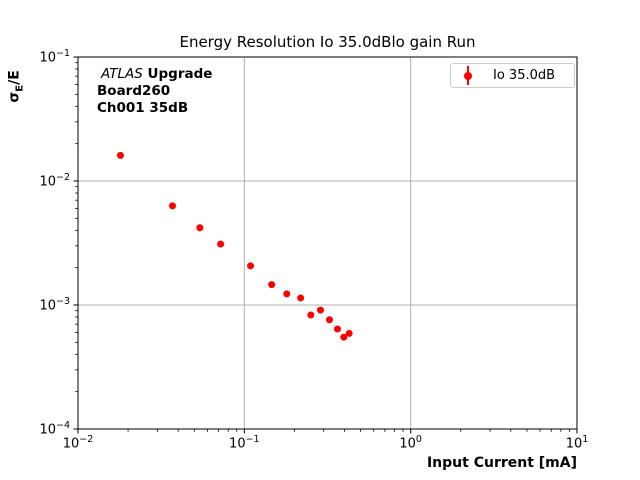  I want to click on x-tick-label: 10⁻¹, so click(244, 443).